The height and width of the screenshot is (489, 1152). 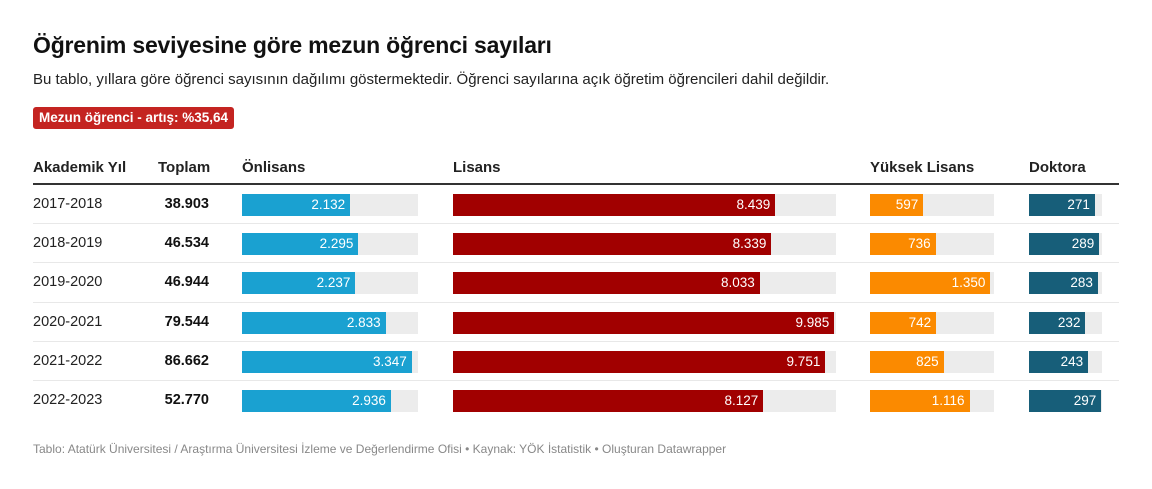 I want to click on doktora-track: 289, so click(x=1065, y=244).